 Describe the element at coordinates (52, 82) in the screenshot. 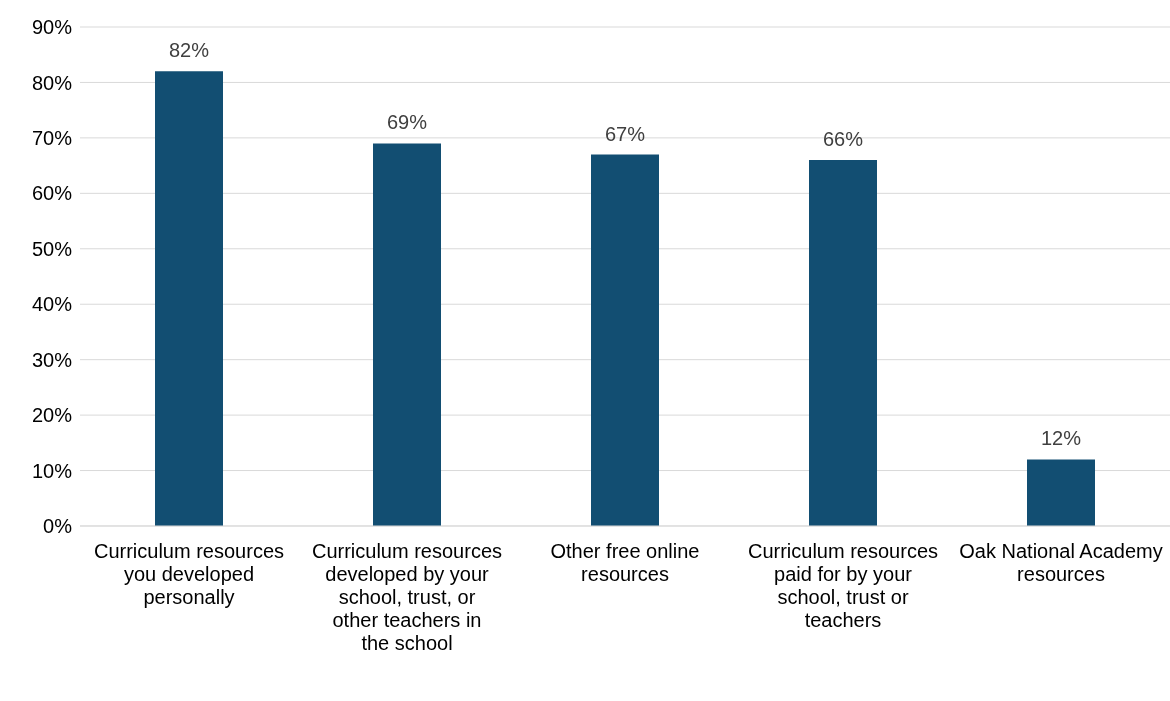

I see `y-tick-label: 80%` at that location.